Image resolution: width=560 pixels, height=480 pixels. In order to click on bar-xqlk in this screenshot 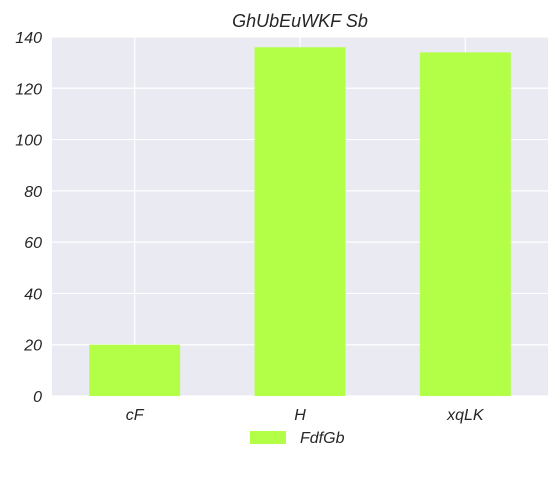, I will do `click(465, 224)`.